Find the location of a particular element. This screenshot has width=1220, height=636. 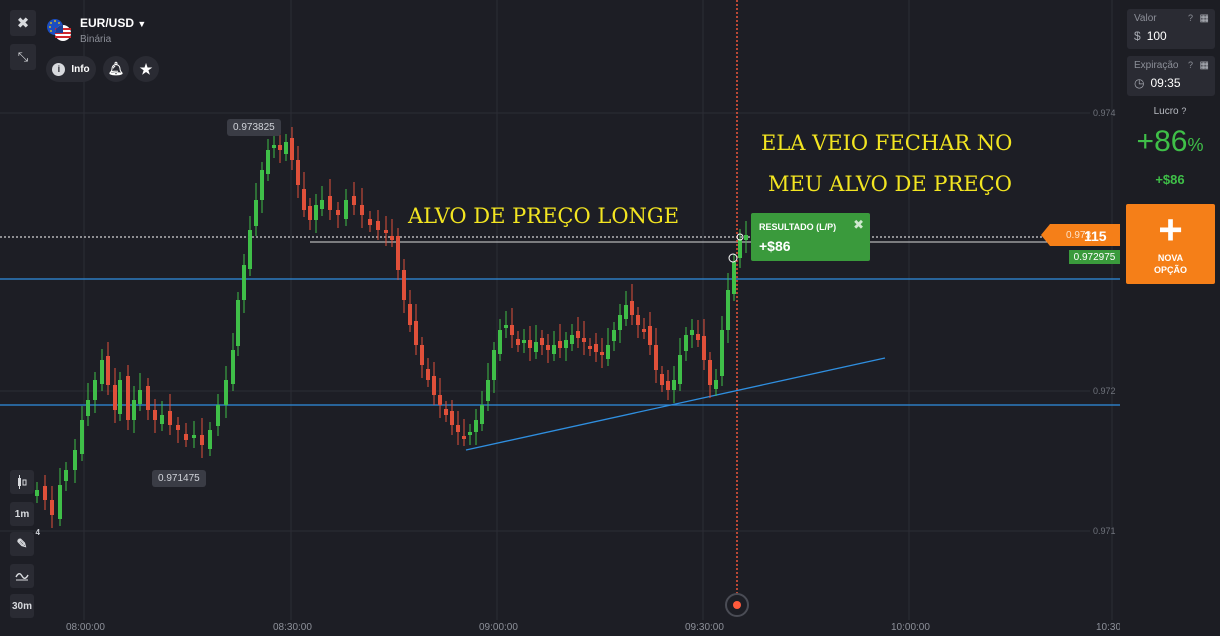

profit-label-text: Lucro is located at coordinates (1166, 111).